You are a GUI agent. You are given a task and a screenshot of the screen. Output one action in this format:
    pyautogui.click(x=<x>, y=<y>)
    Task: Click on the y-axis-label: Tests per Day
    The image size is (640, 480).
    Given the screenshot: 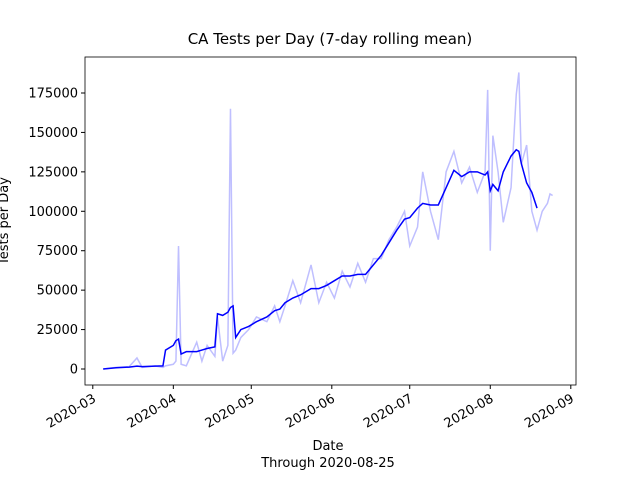 What is the action you would take?
    pyautogui.click(x=6, y=221)
    